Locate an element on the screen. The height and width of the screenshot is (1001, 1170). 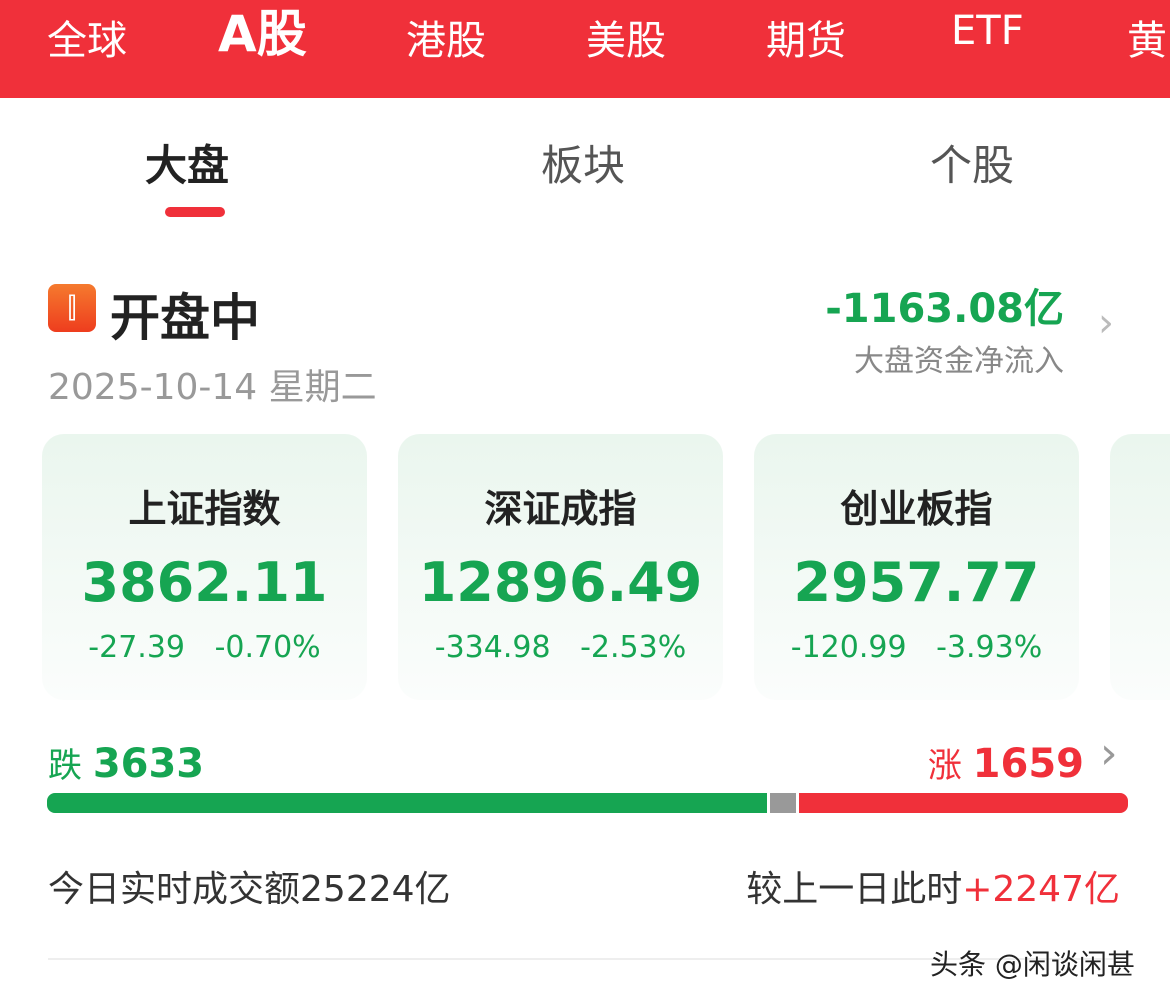
advancers-label: 涨 is located at coordinates (944, 766).